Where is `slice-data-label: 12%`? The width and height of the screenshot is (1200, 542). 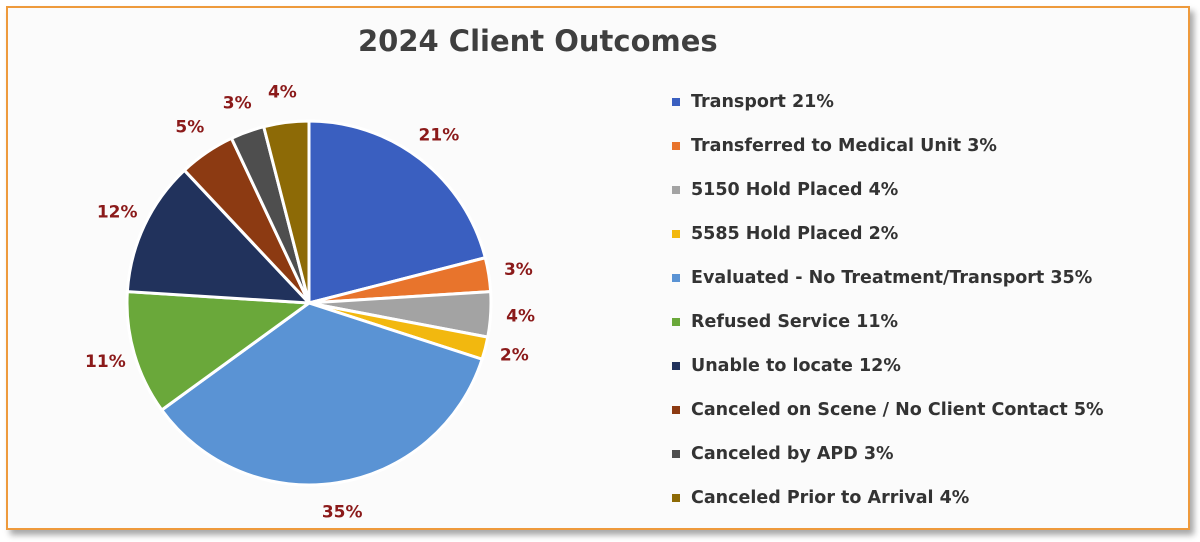
slice-data-label: 12% is located at coordinates (117, 213).